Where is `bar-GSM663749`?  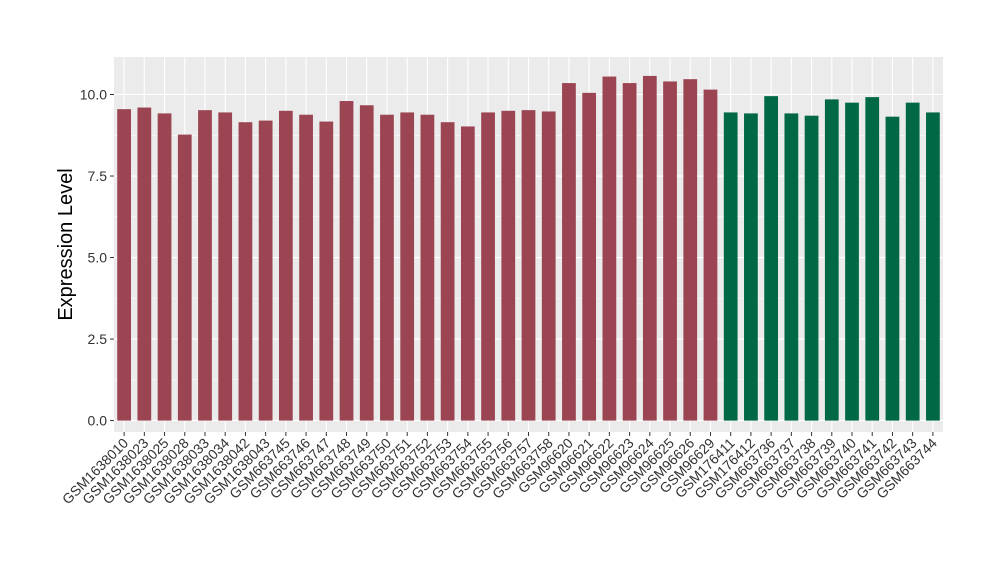
bar-GSM663749 is located at coordinates (366, 263).